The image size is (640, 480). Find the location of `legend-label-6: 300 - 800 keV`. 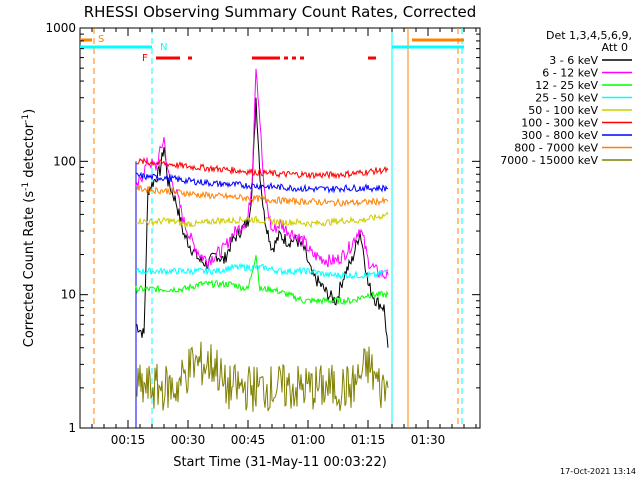

legend-label-6: 300 - 800 keV is located at coordinates (559, 135).